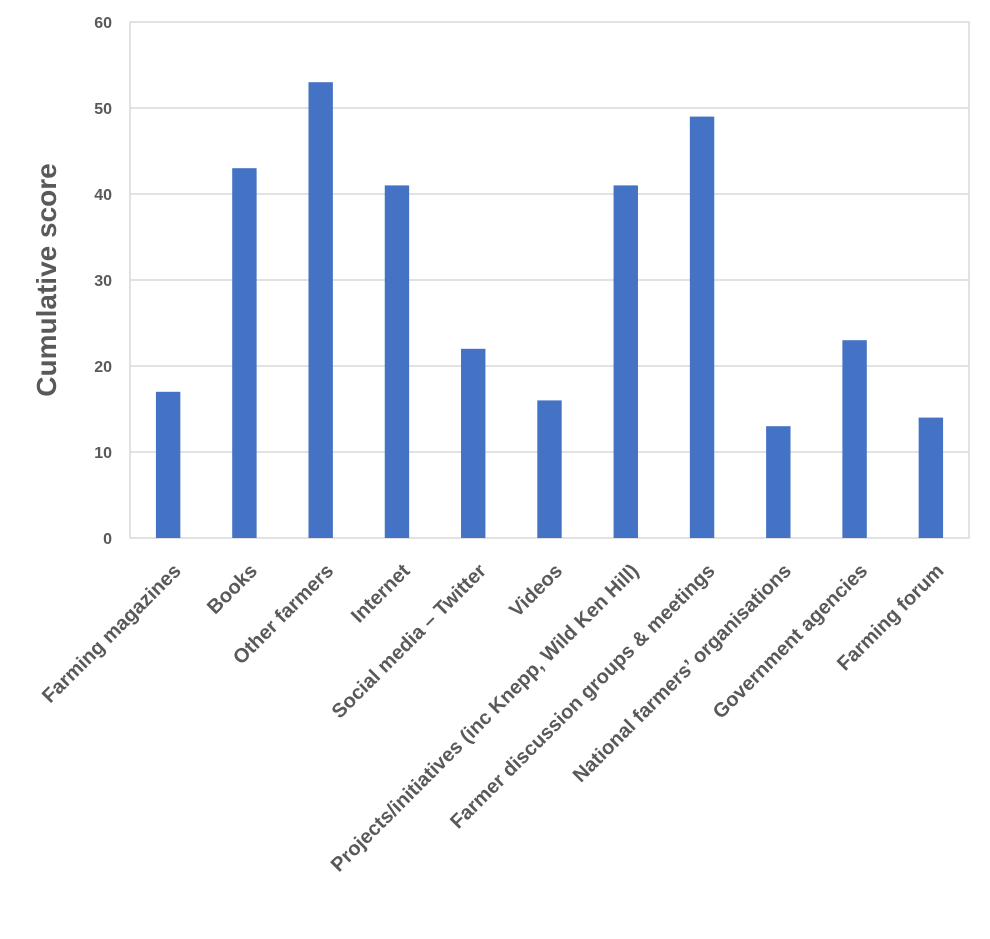 The image size is (990, 939). Describe the element at coordinates (107, 539) in the screenshot. I see `y-tick-label: 0` at that location.